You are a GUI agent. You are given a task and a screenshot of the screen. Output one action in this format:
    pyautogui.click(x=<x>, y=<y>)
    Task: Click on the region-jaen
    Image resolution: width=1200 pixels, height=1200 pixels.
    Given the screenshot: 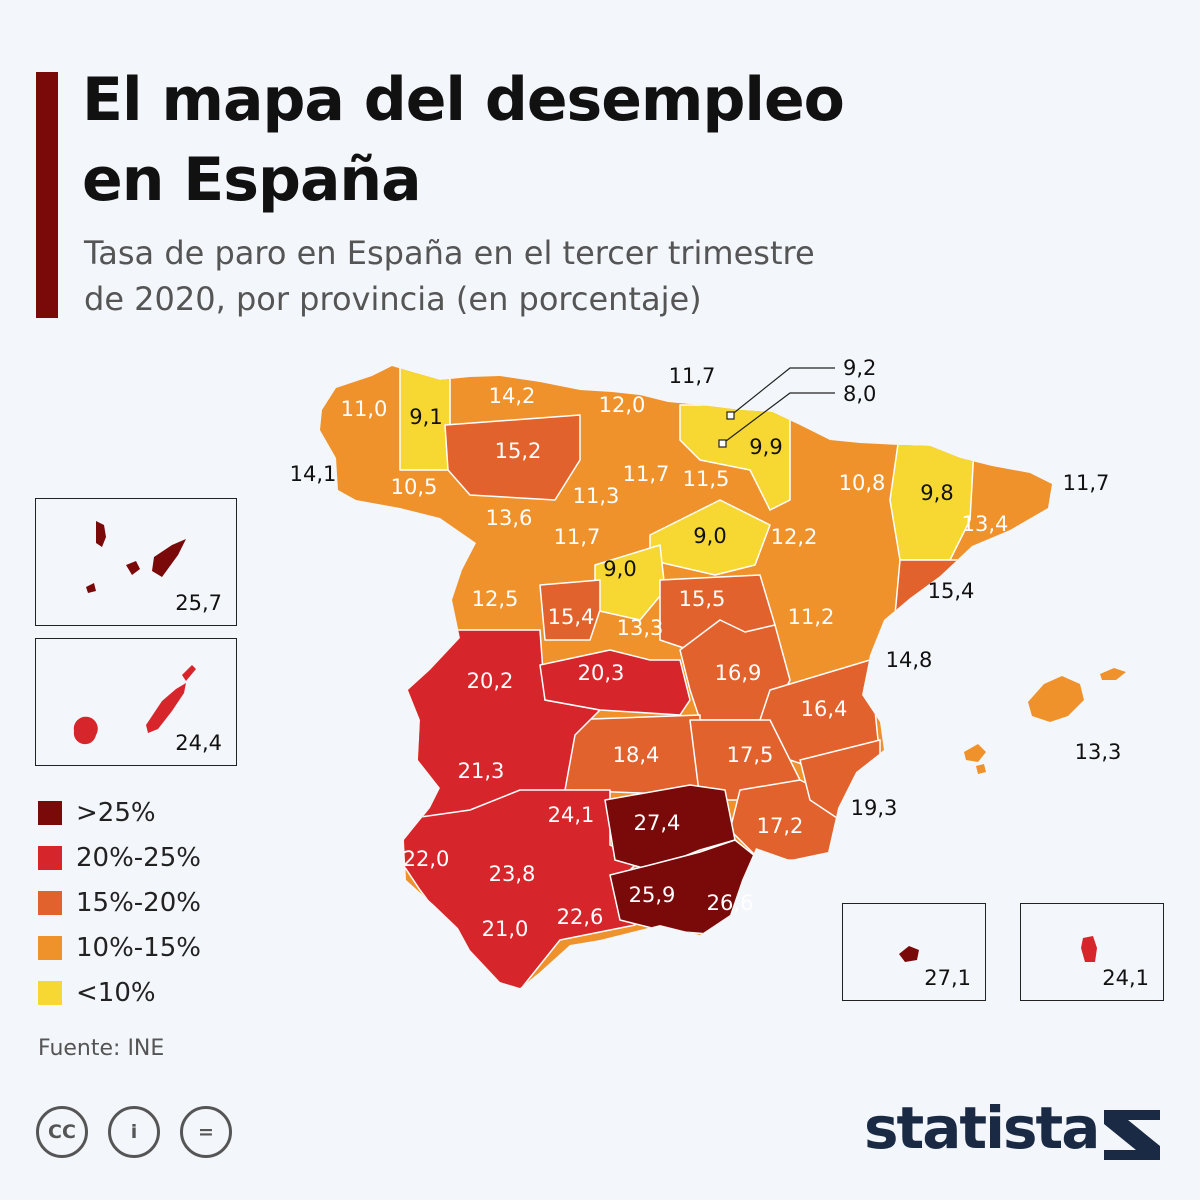 What is the action you would take?
    pyautogui.click(x=670, y=827)
    